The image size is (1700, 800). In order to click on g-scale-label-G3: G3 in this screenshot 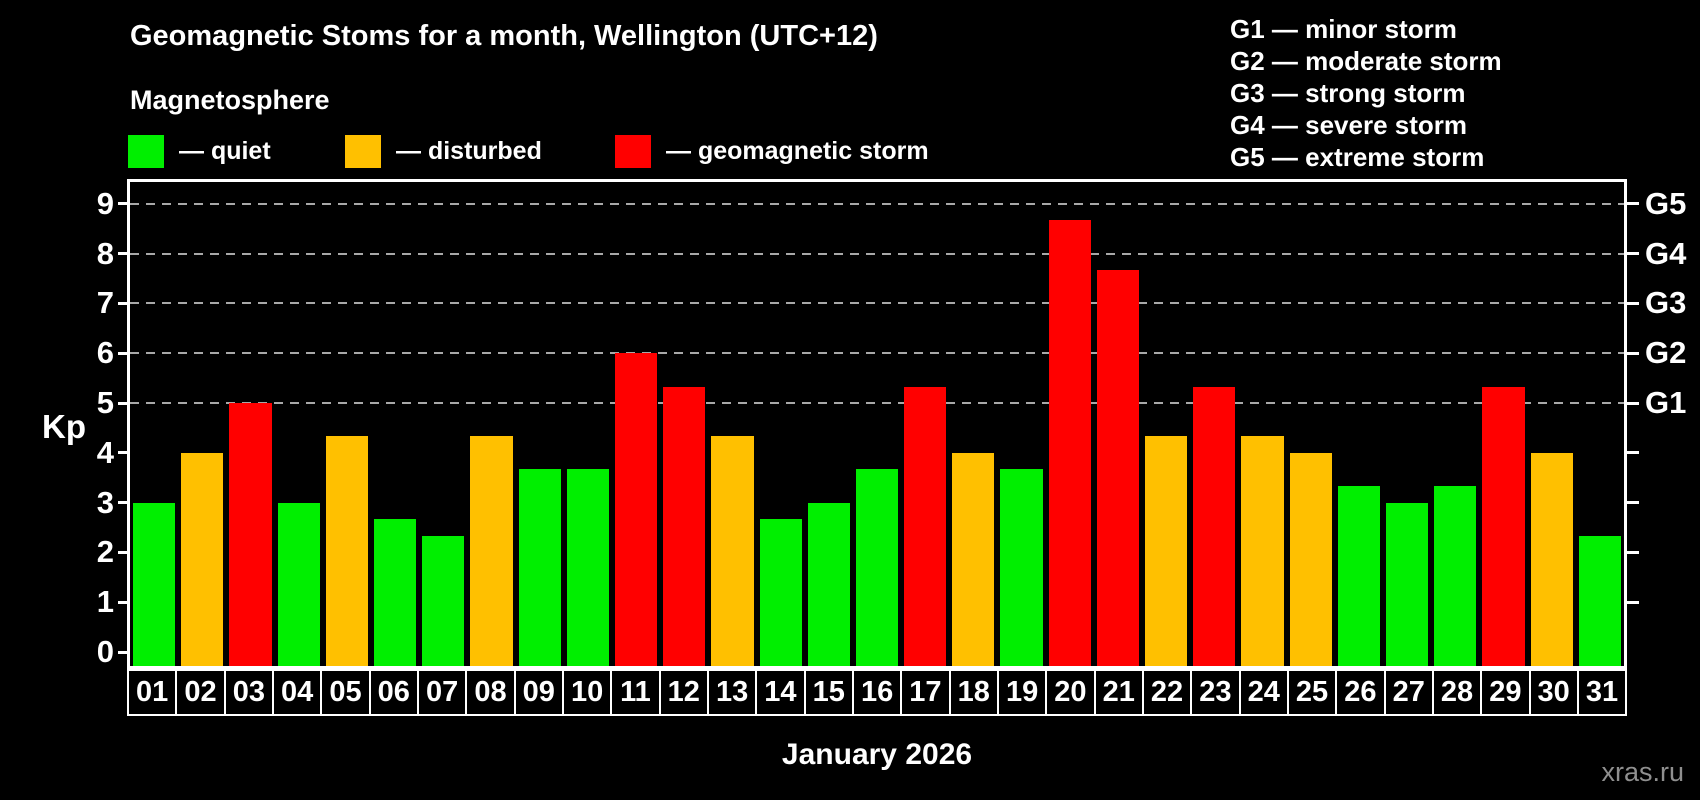, I will do `click(1666, 303)`.